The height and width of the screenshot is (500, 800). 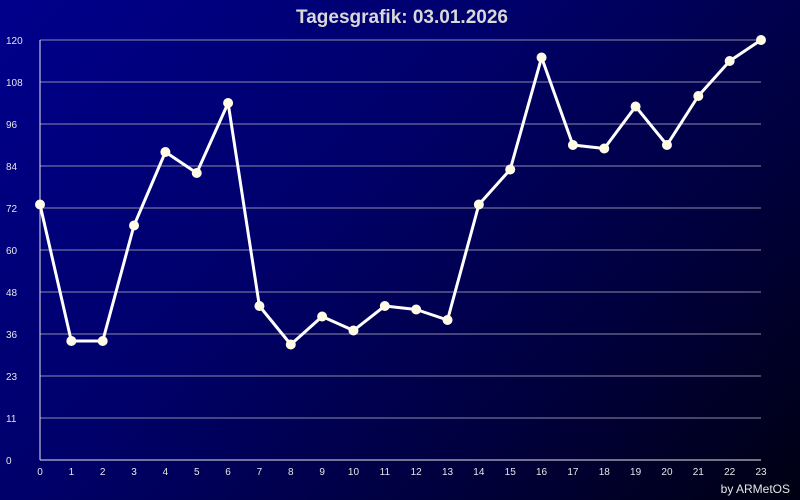 I want to click on x-tick-label: 23, so click(x=761, y=472).